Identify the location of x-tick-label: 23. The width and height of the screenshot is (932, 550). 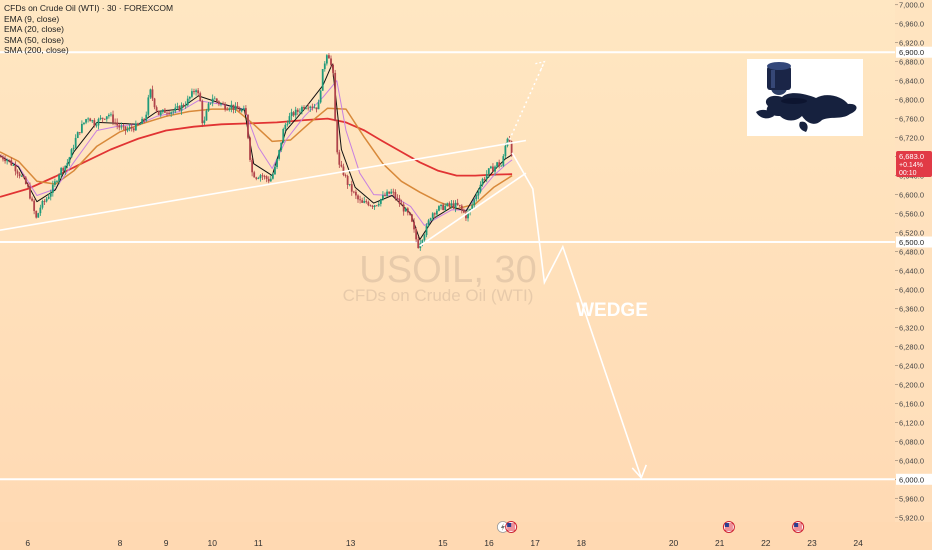
(812, 543).